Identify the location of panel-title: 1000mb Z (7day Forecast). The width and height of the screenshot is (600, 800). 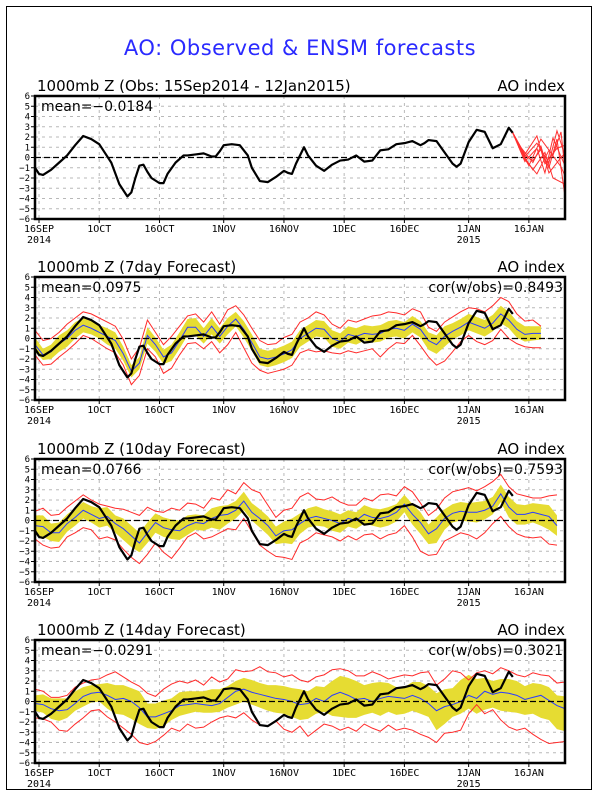
(136, 267).